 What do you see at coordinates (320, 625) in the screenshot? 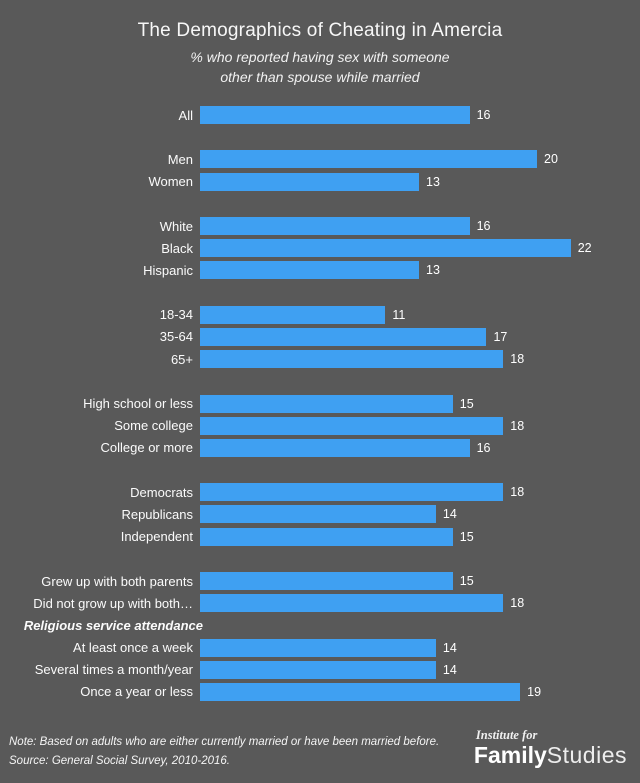
I see `section-header-row: Religious service attendance` at bounding box center [320, 625].